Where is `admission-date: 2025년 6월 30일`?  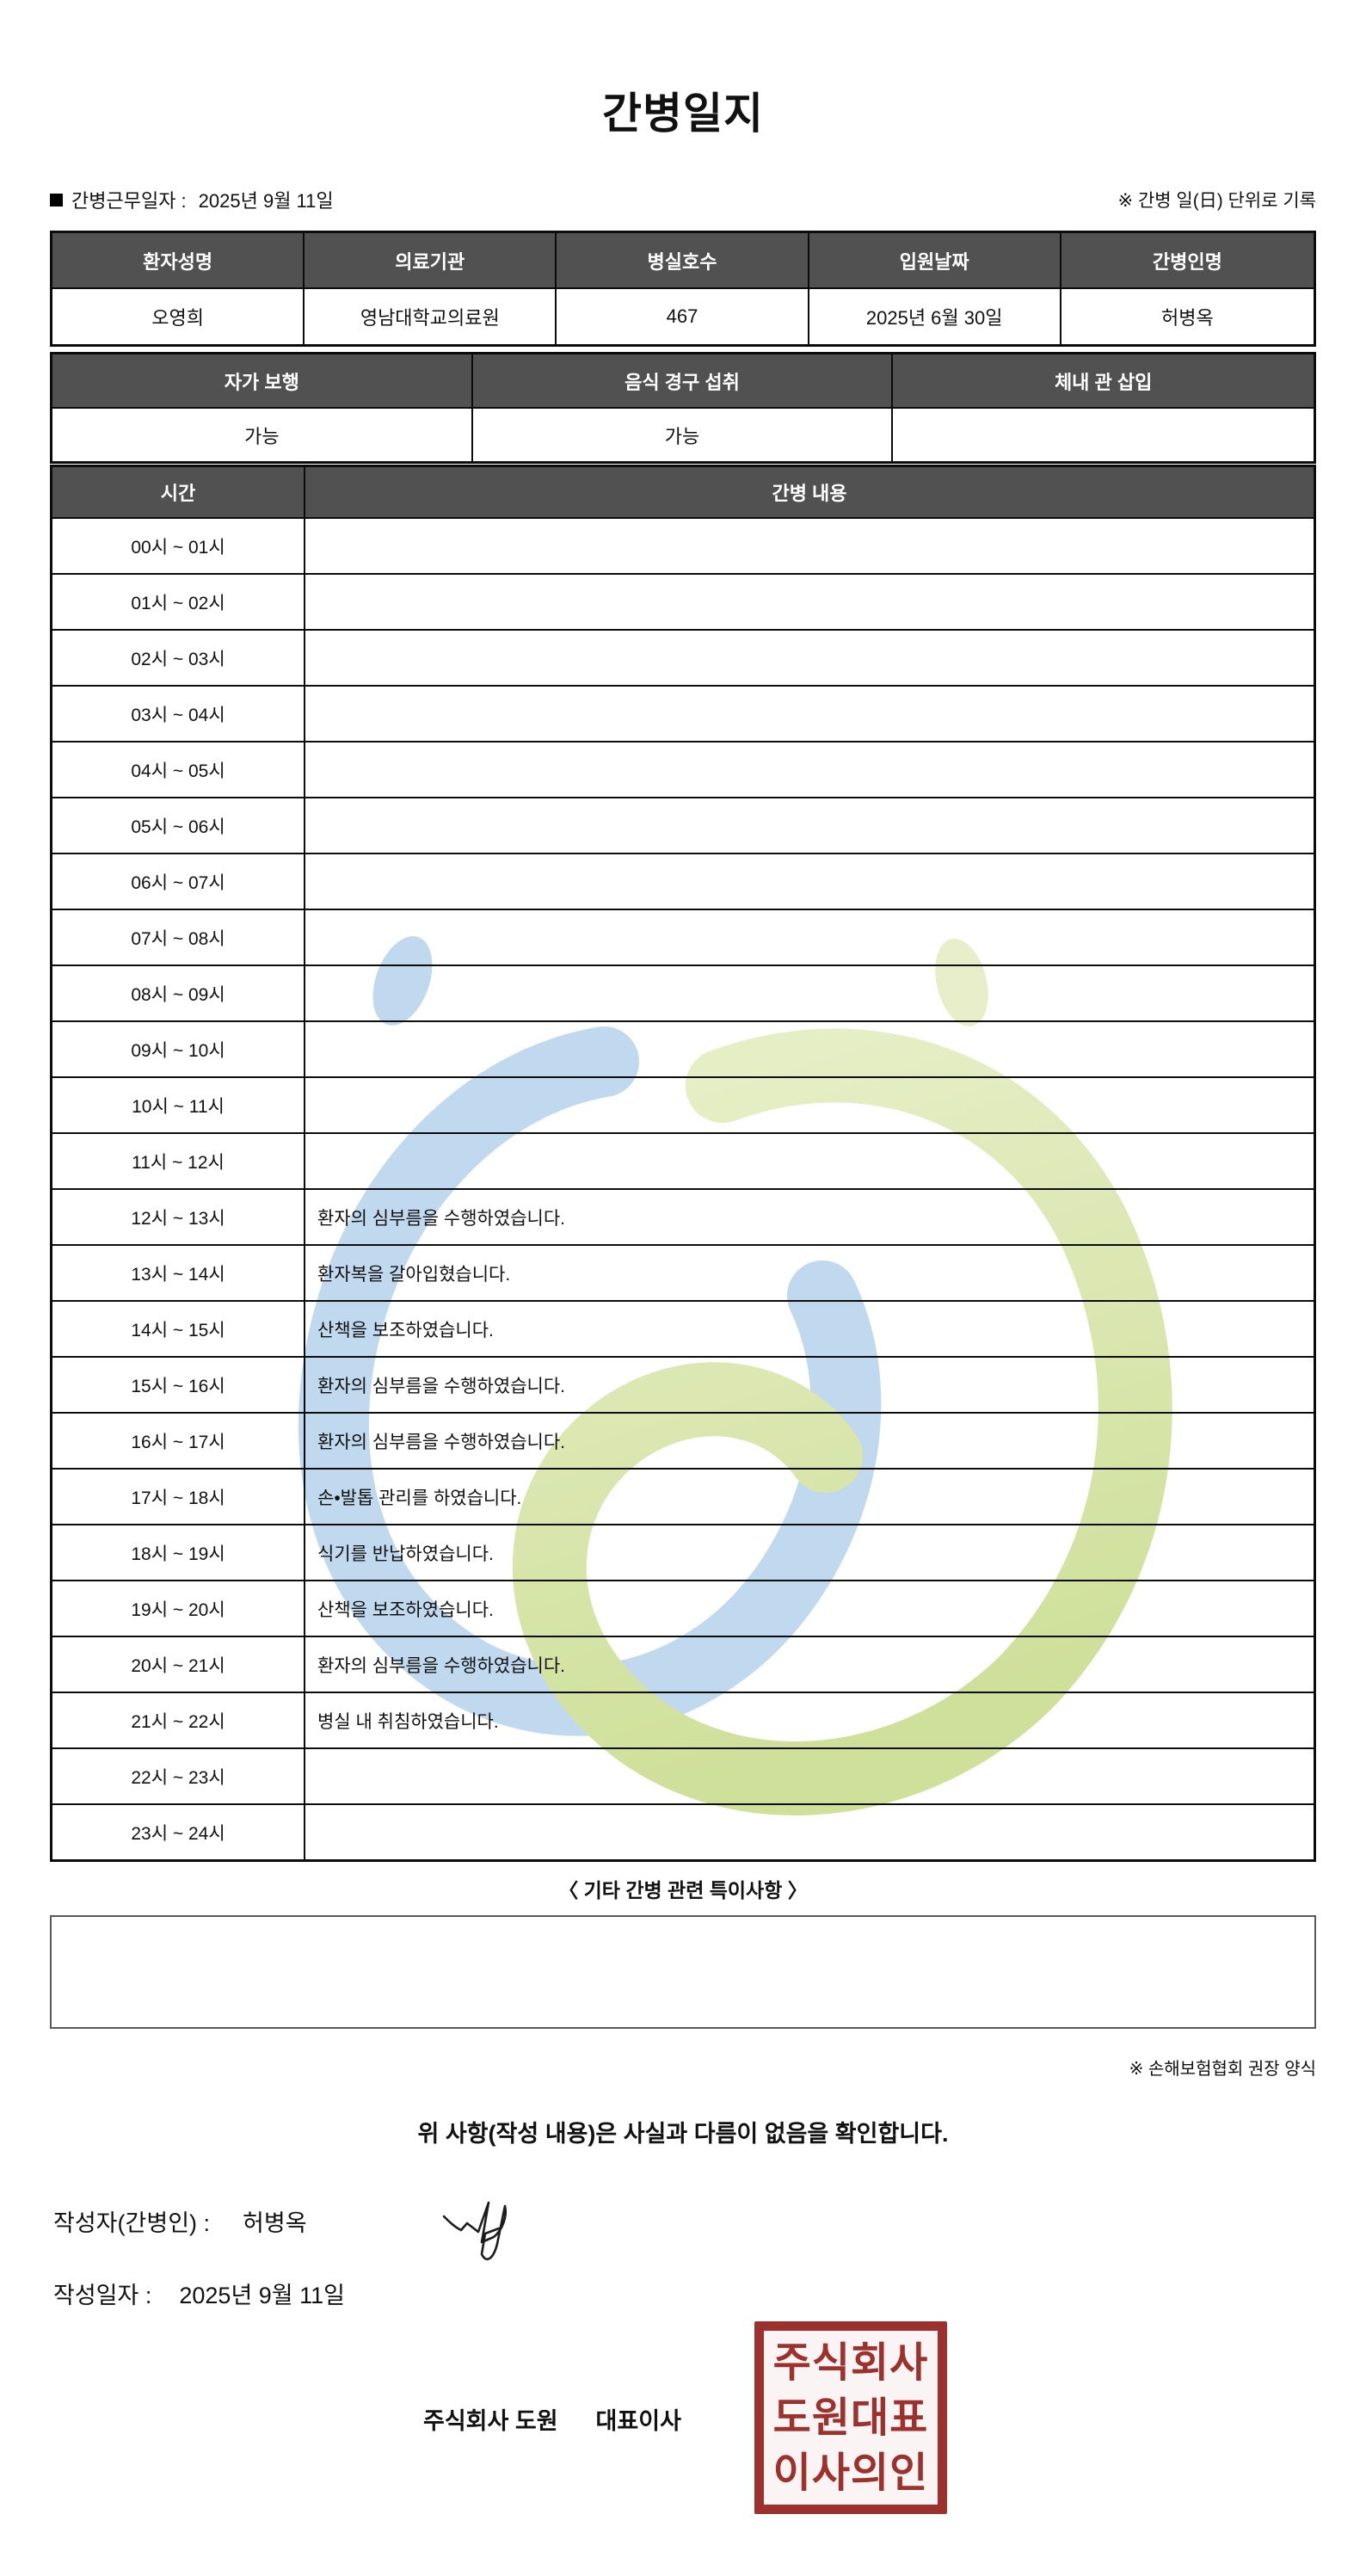
admission-date: 2025년 6월 30일 is located at coordinates (935, 317).